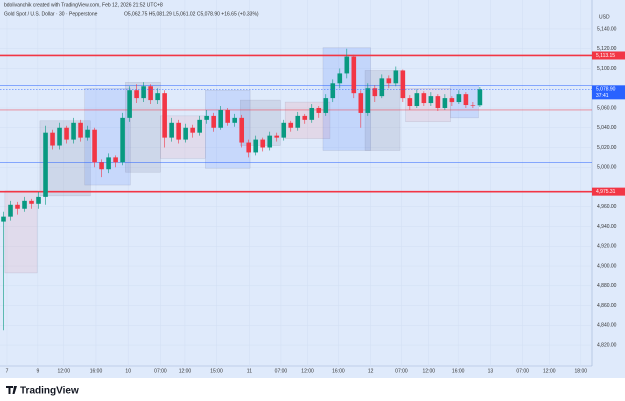 This screenshot has width=625, height=401. What do you see at coordinates (128, 371) in the screenshot?
I see `x-tick-label: 10` at bounding box center [128, 371].